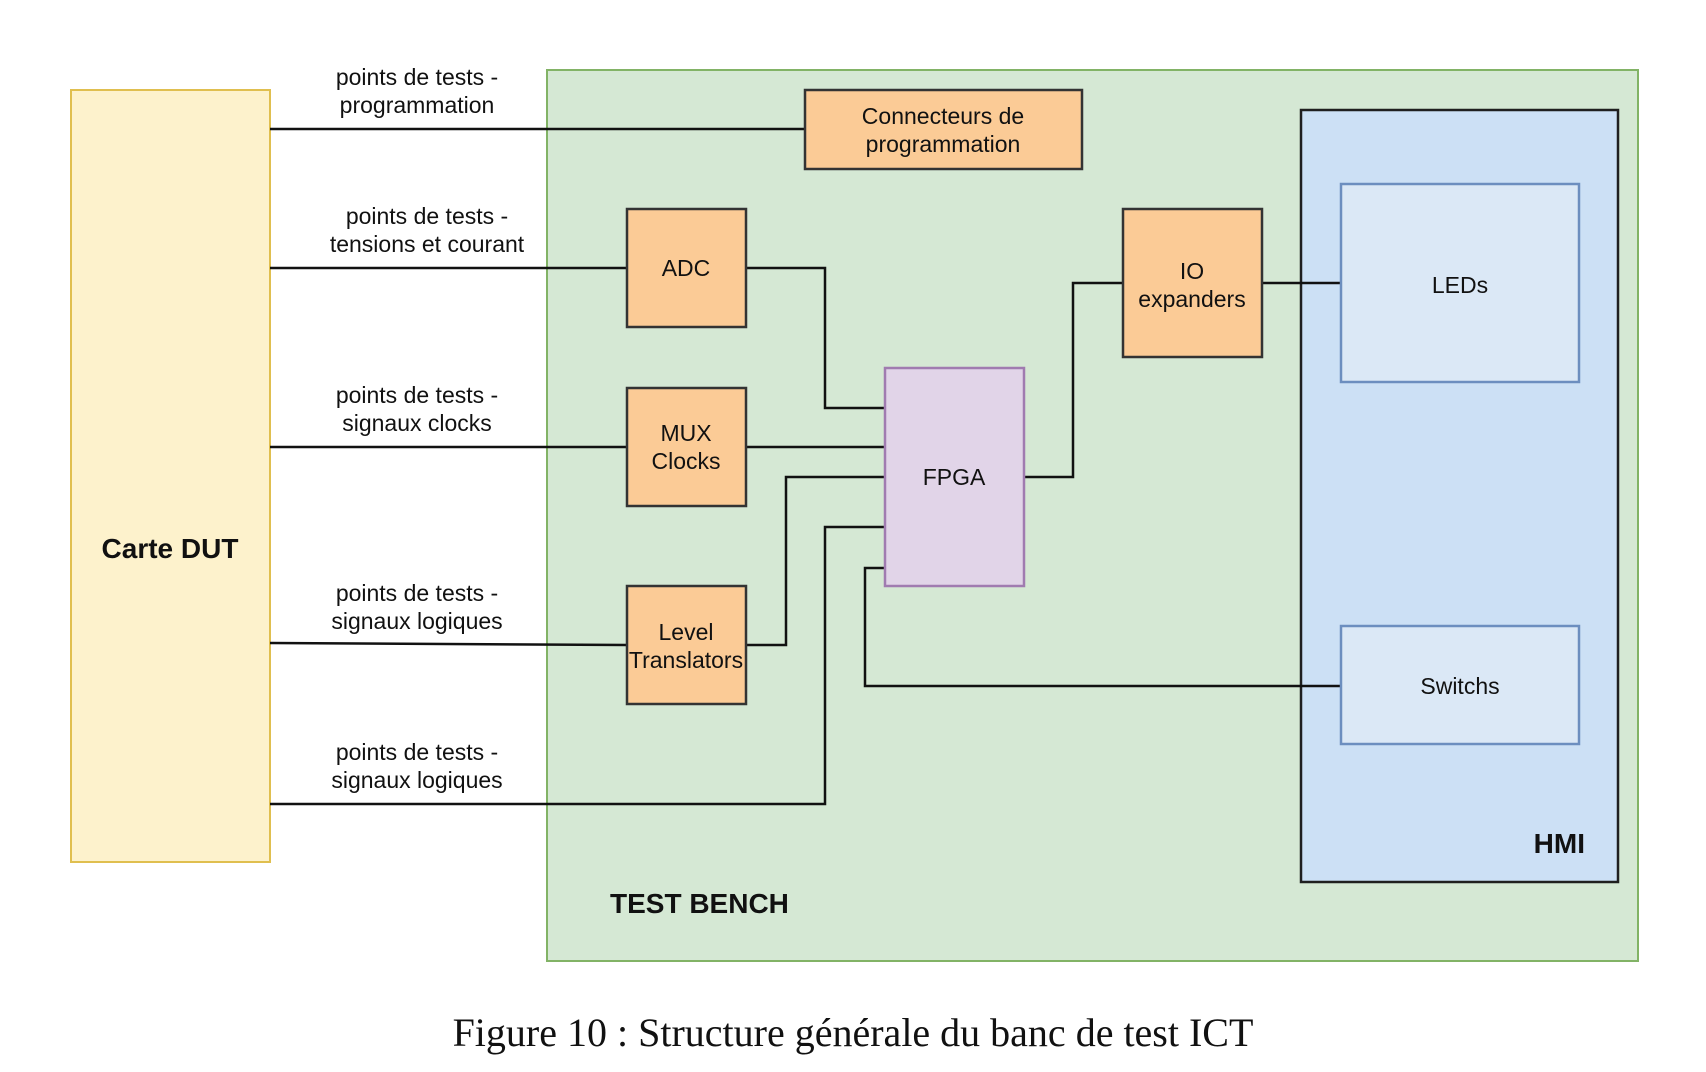 The image size is (1706, 1072). I want to click on mux-clocks-label-2: Clocks, so click(685, 461).